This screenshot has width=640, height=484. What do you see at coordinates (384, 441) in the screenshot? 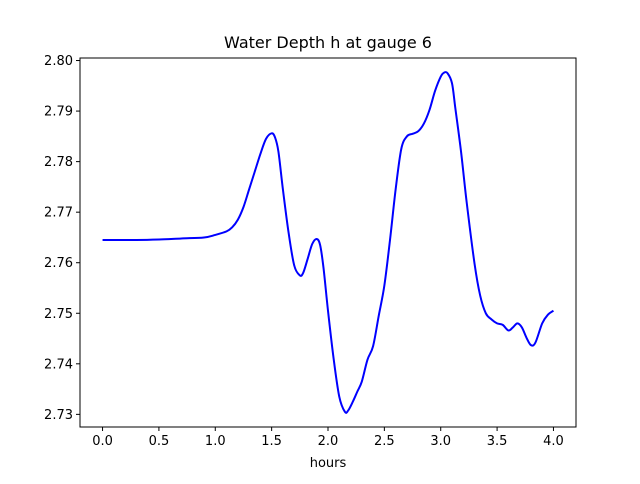
I see `x-tick-label: 2.5` at bounding box center [384, 441].